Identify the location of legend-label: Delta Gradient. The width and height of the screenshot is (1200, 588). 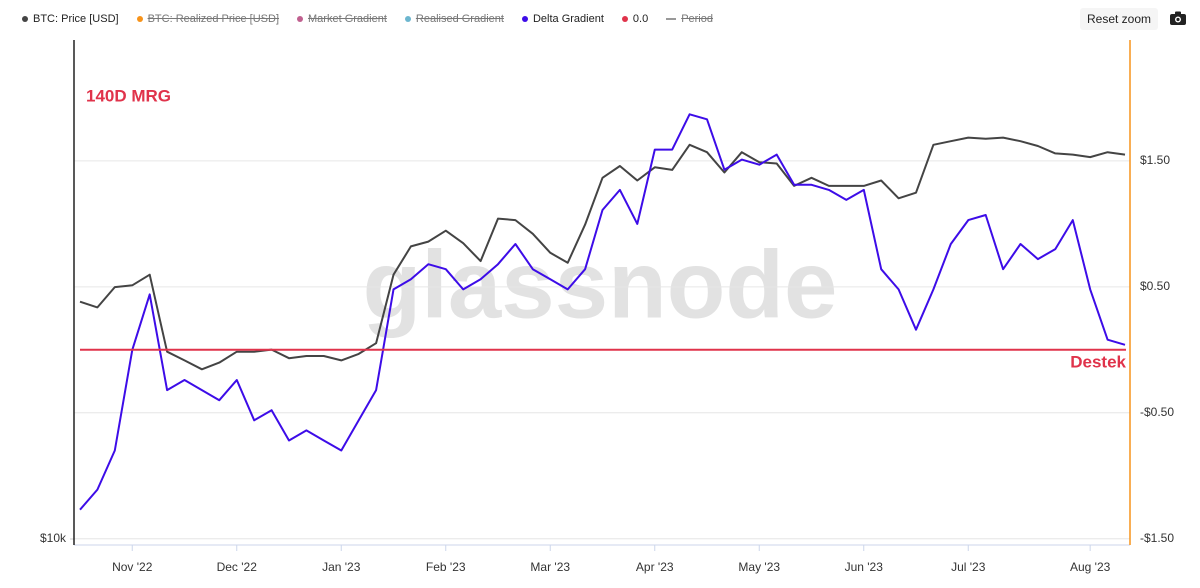
(568, 19).